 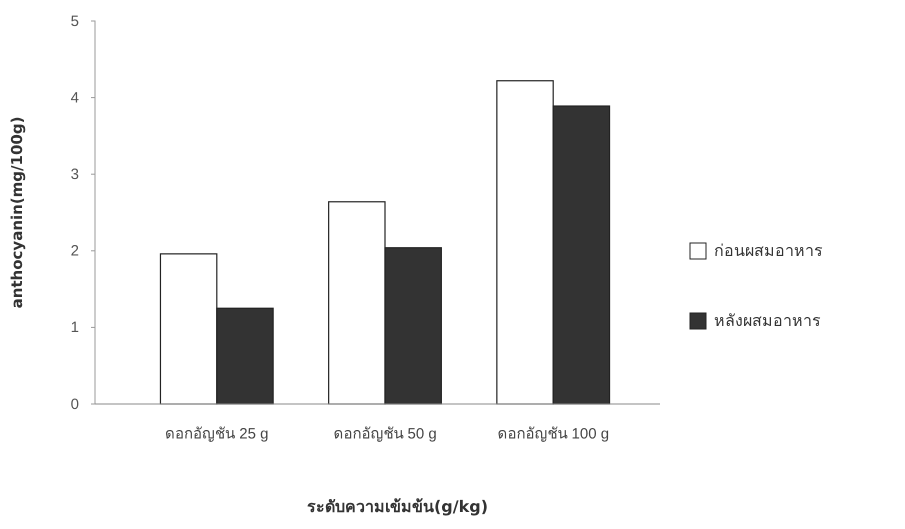 What do you see at coordinates (385, 434) in the screenshot?
I see `x-tick-label: ดอกอัญชัน 50 g` at bounding box center [385, 434].